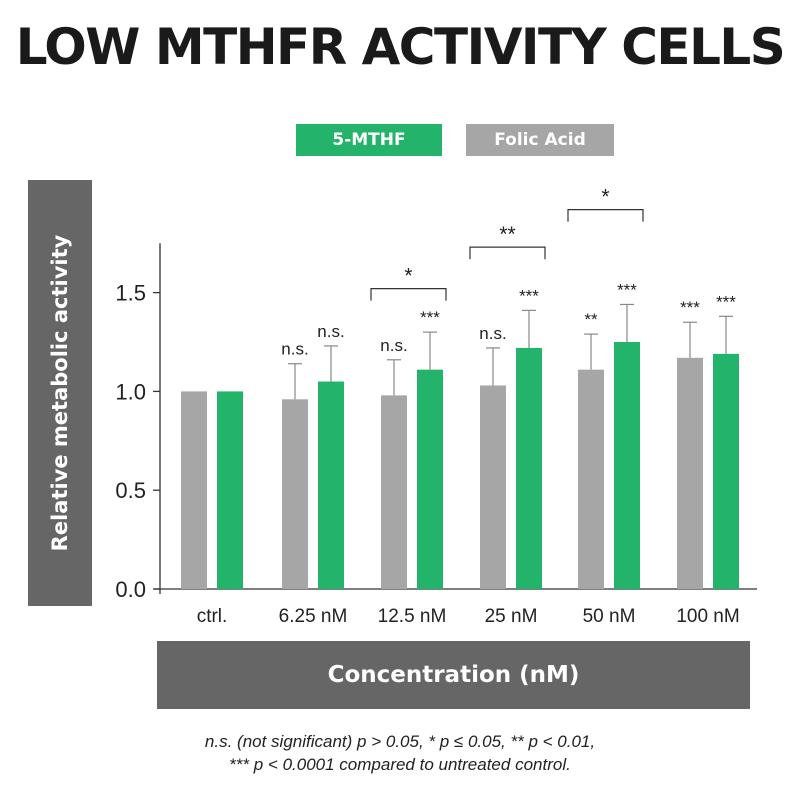 Image resolution: width=800 pixels, height=800 pixels. What do you see at coordinates (212, 616) in the screenshot?
I see `x-tick-label: ctrl.` at bounding box center [212, 616].